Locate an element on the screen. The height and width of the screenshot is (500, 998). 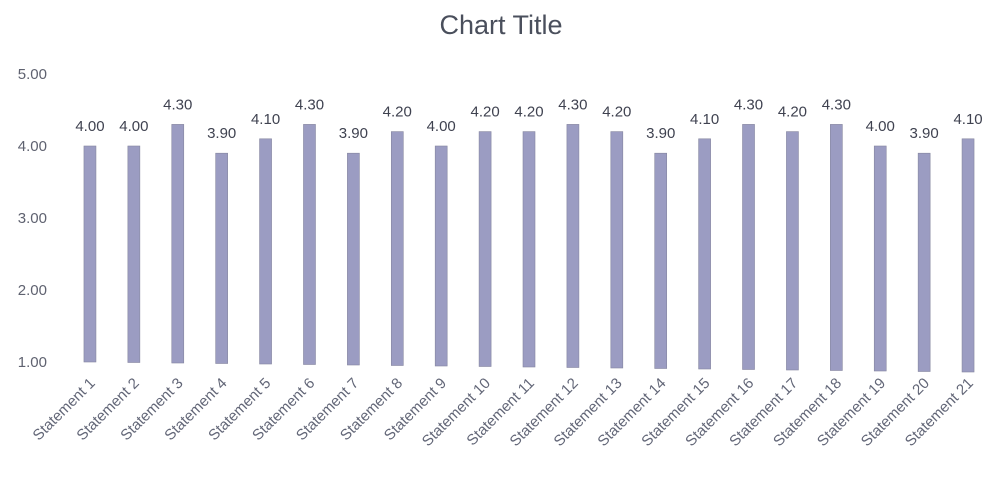
y-tick-label: 1.00 is located at coordinates (32, 362).